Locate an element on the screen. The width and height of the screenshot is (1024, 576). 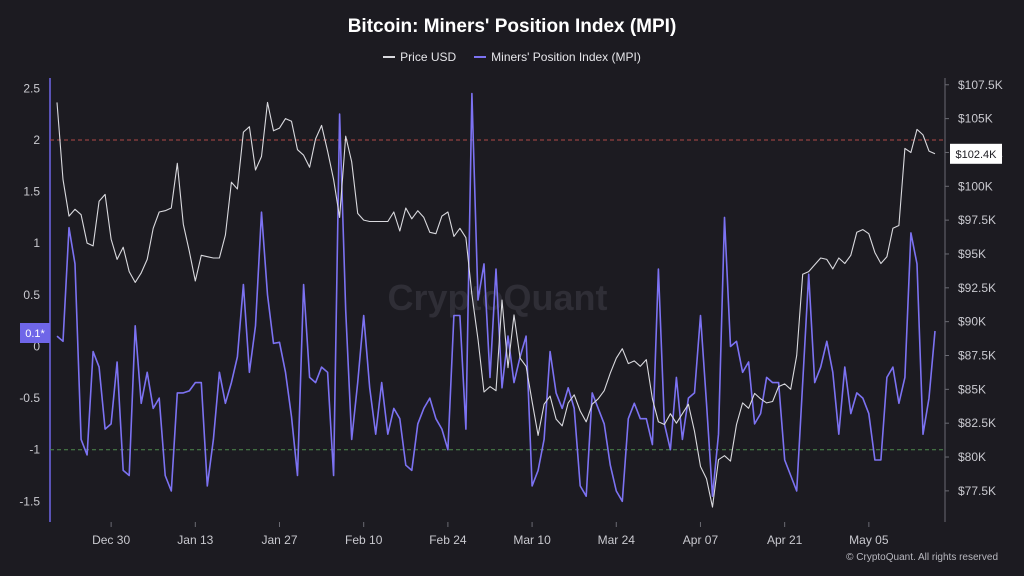
y-left-tick-label: 2.5 is located at coordinates (31, 88).